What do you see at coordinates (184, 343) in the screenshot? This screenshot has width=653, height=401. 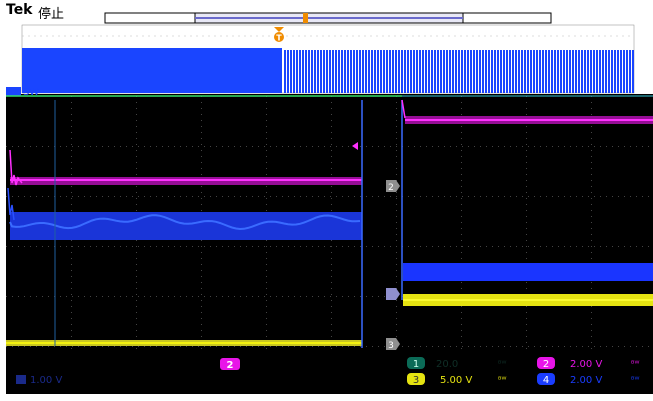 I see `ch3-trace-left` at bounding box center [184, 343].